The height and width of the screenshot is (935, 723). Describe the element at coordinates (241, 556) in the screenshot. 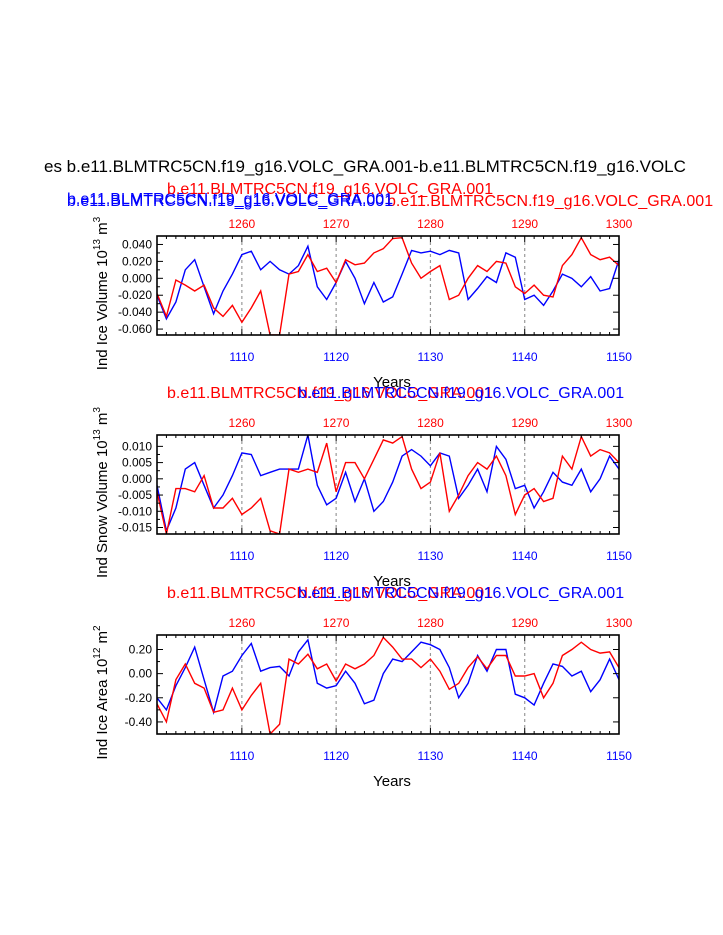

I see `panel-2-bottom-tick-label: 1110` at that location.